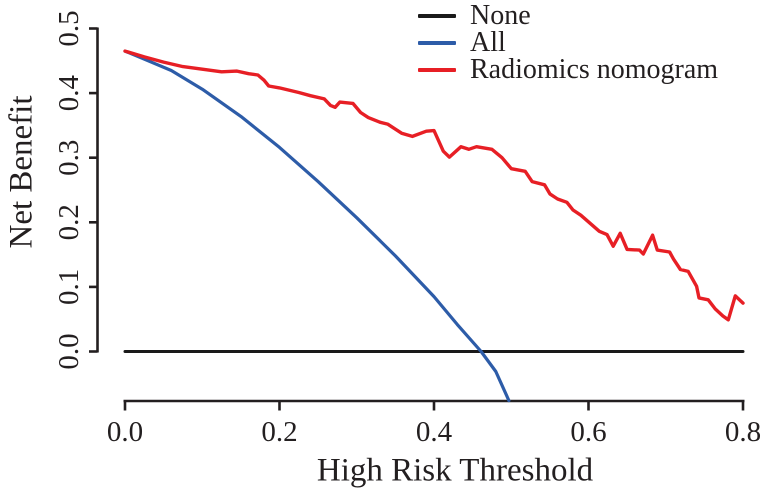 This screenshot has width=767, height=497. What do you see at coordinates (455, 470) in the screenshot?
I see `x-axis-title: High Risk Threshold` at bounding box center [455, 470].